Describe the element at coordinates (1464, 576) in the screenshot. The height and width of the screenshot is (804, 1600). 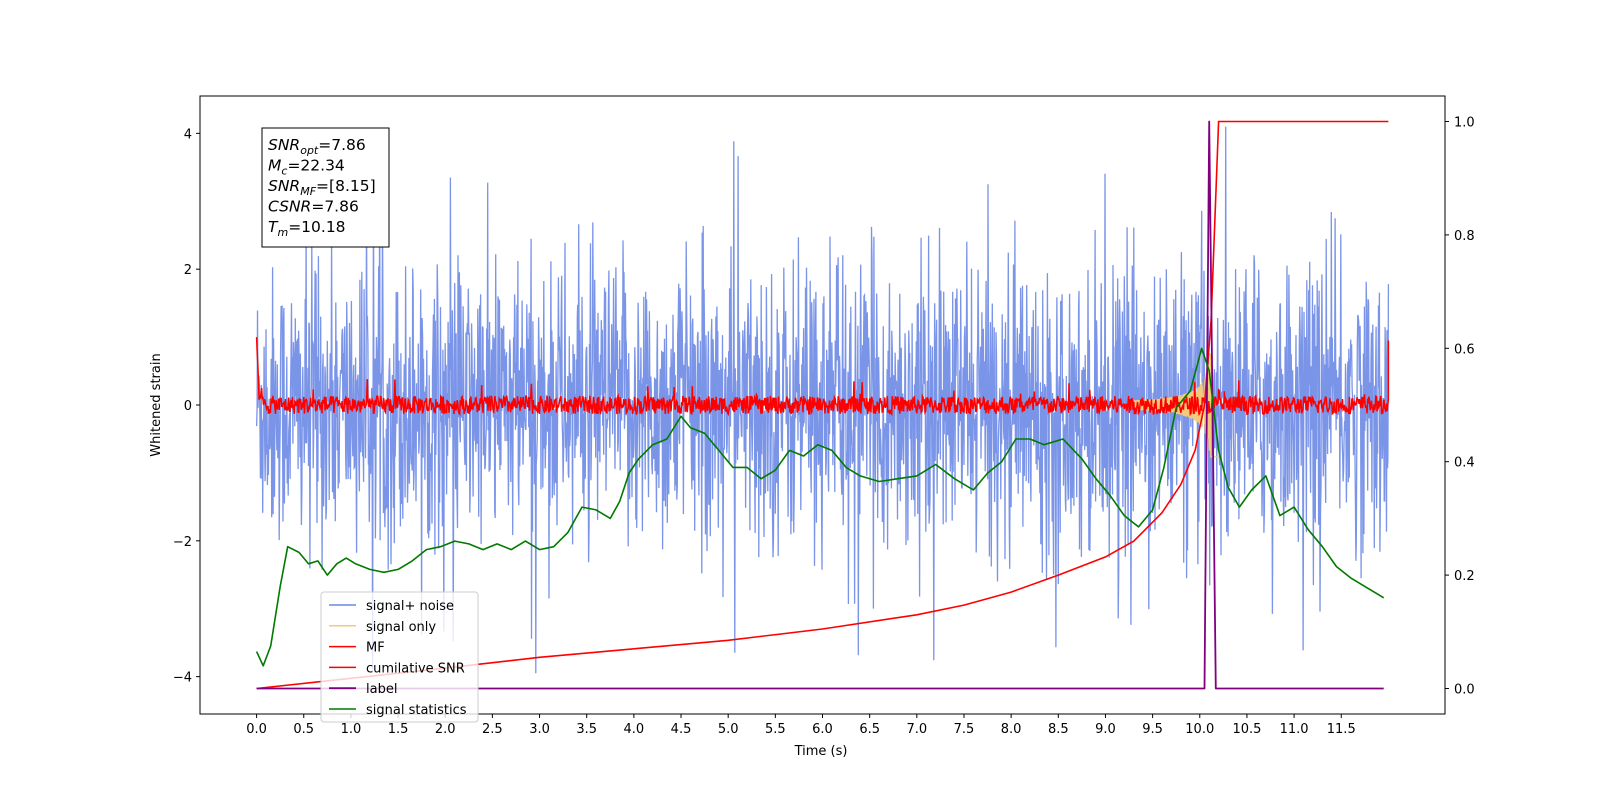
I see `y2-tick-label: 0.2` at that location.